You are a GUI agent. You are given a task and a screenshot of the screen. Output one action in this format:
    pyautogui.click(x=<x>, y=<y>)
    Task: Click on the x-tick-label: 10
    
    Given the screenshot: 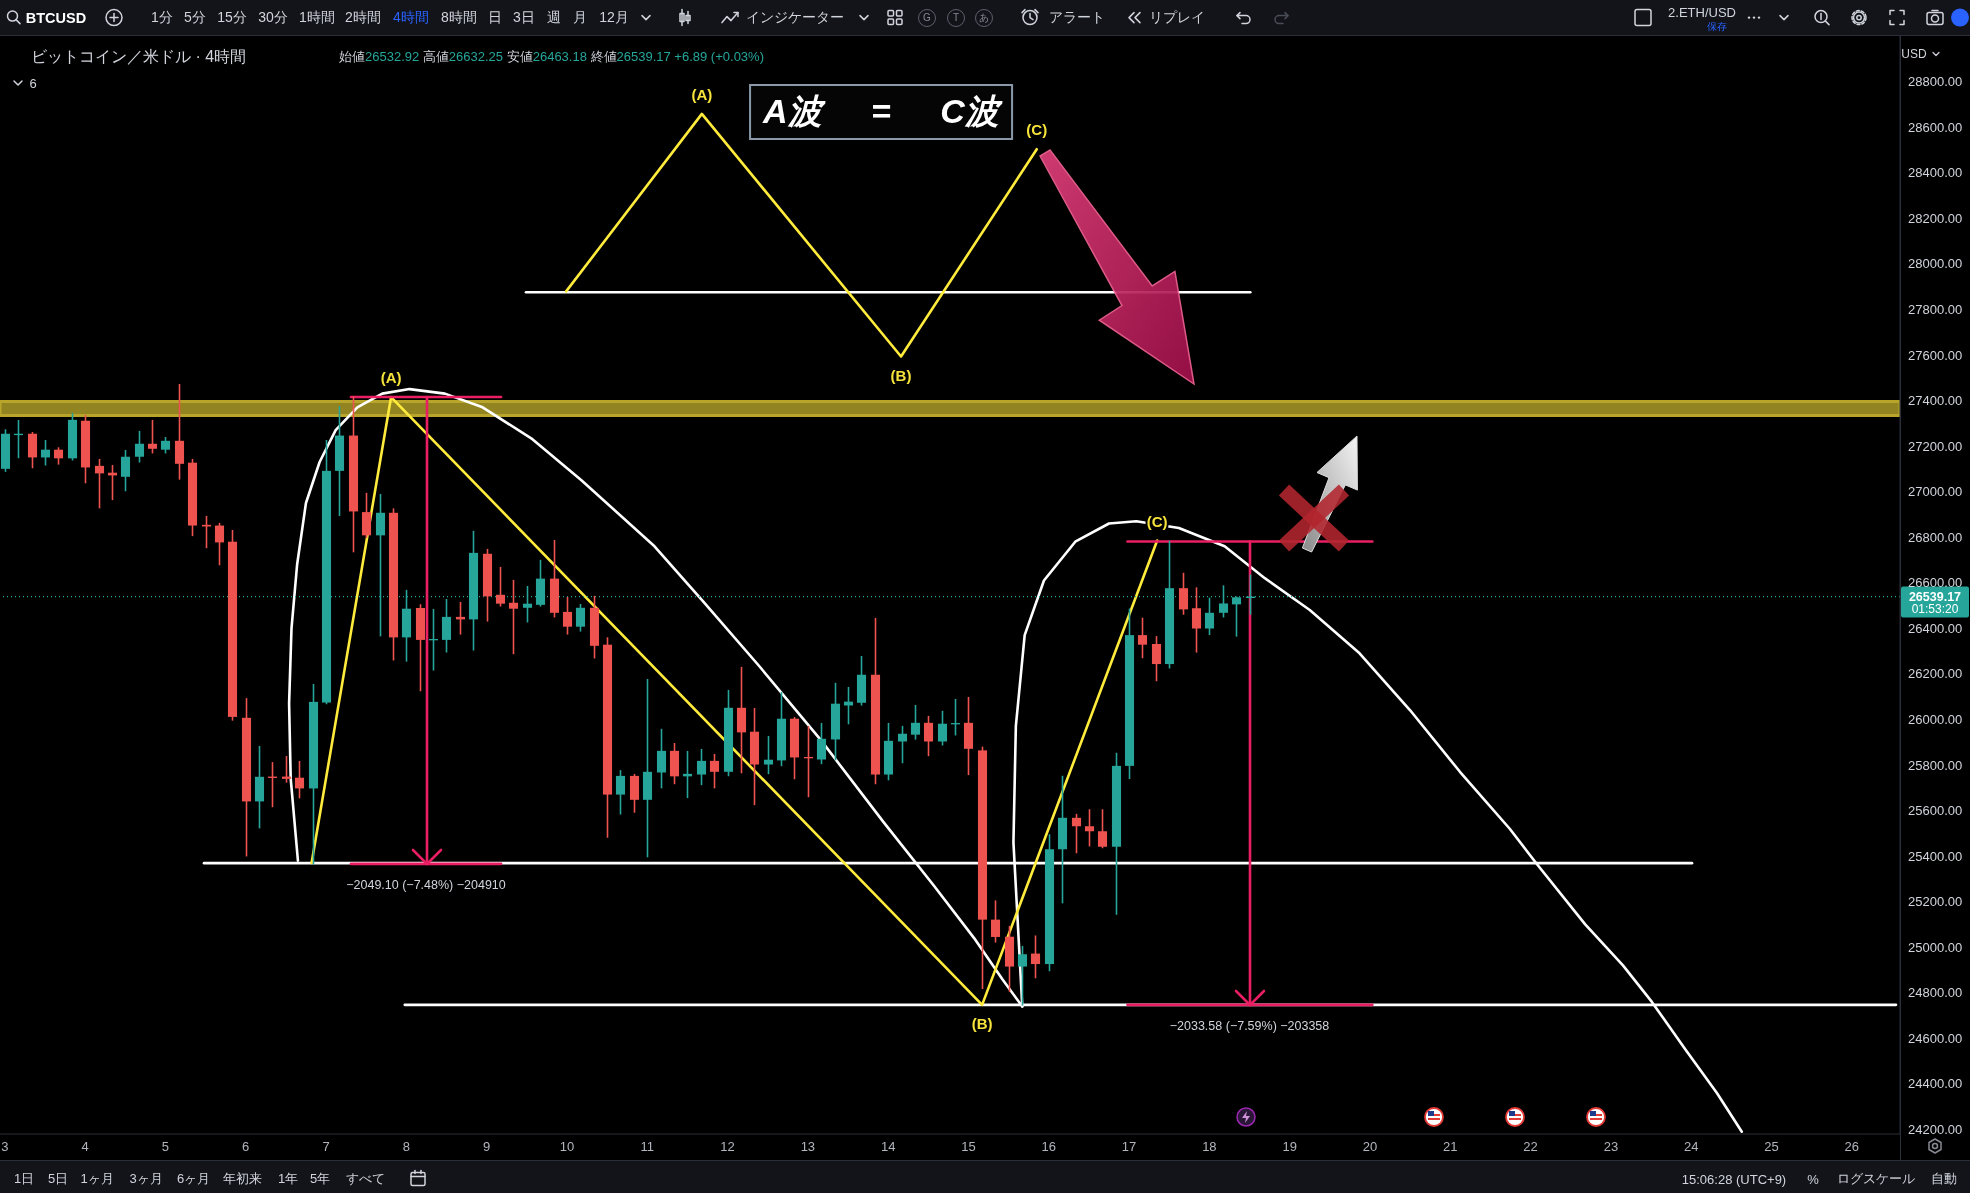 What is the action you would take?
    pyautogui.click(x=567, y=1147)
    